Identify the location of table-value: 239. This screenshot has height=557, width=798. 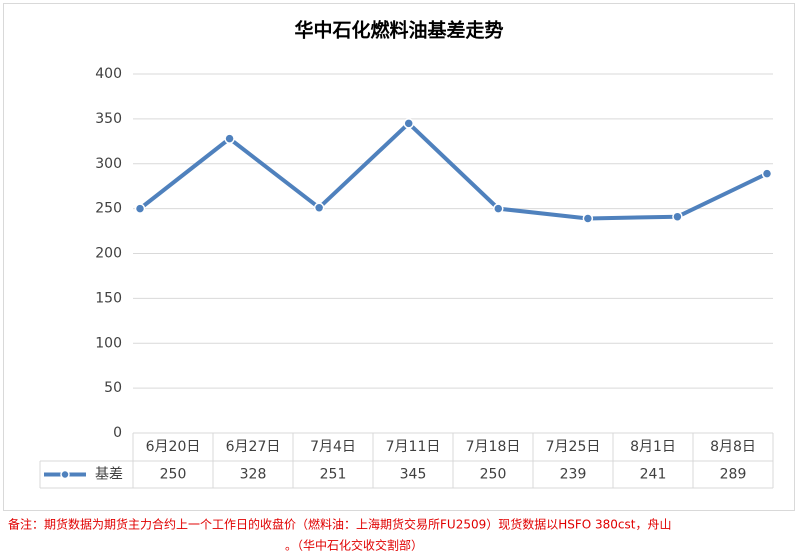
(573, 475).